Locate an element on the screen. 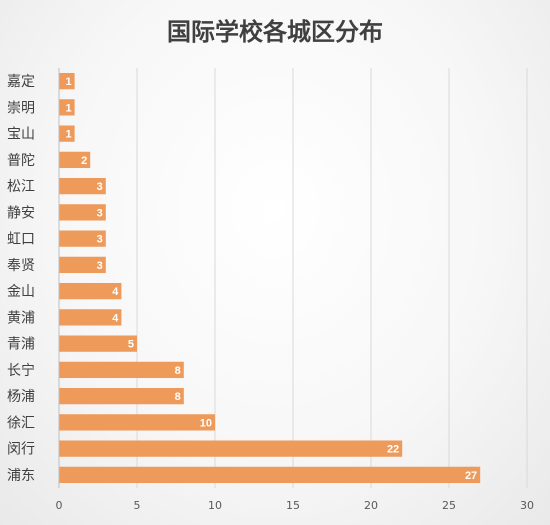  x-tick-label: 15 is located at coordinates (293, 505).